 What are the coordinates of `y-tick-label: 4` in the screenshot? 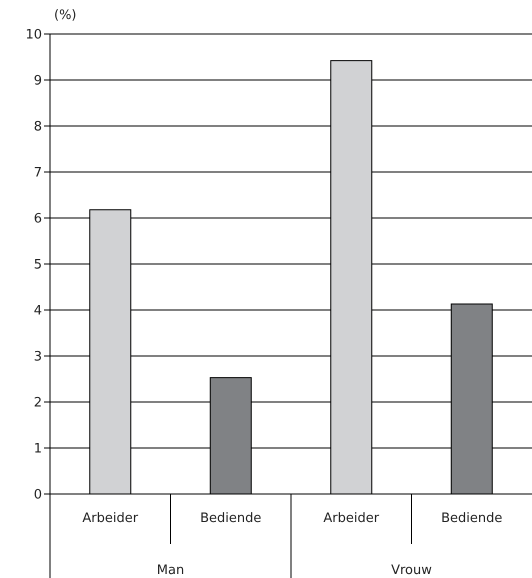 It's located at (38, 311).